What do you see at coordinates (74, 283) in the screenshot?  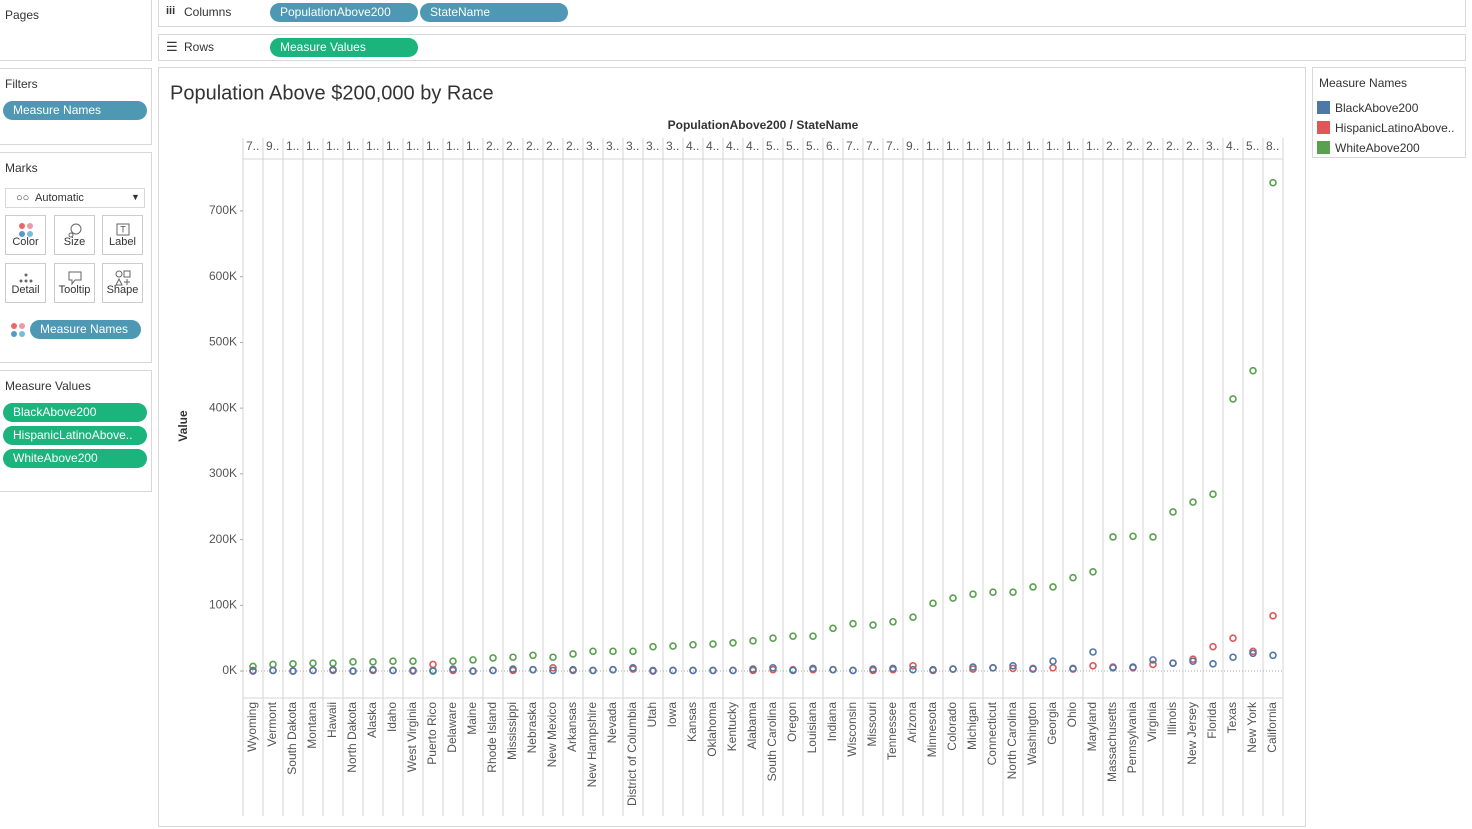 I see `marks-card: Tooltip` at bounding box center [74, 283].